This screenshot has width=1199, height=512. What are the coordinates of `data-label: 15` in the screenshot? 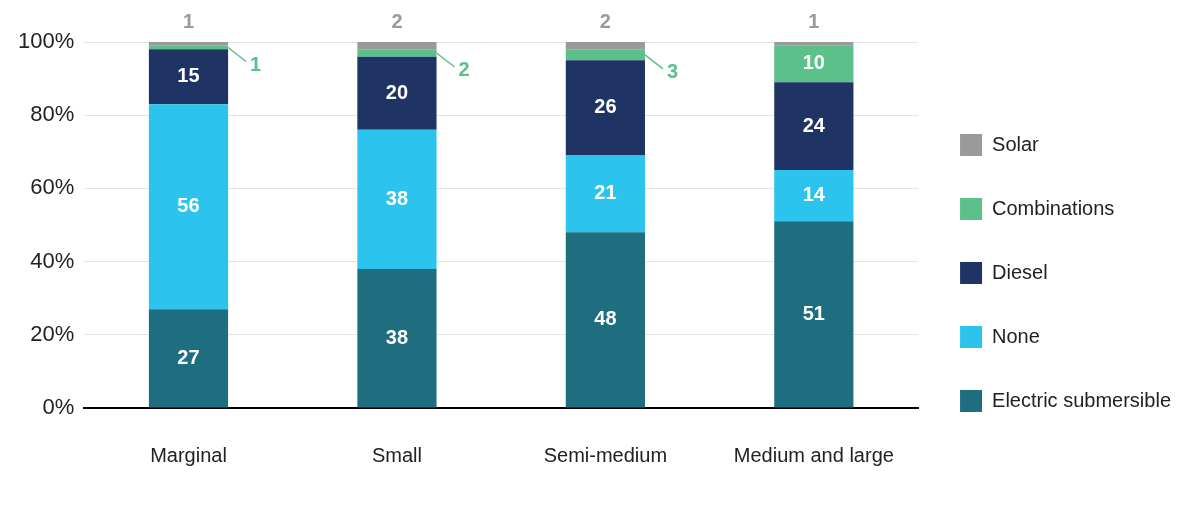 It's located at (188, 75).